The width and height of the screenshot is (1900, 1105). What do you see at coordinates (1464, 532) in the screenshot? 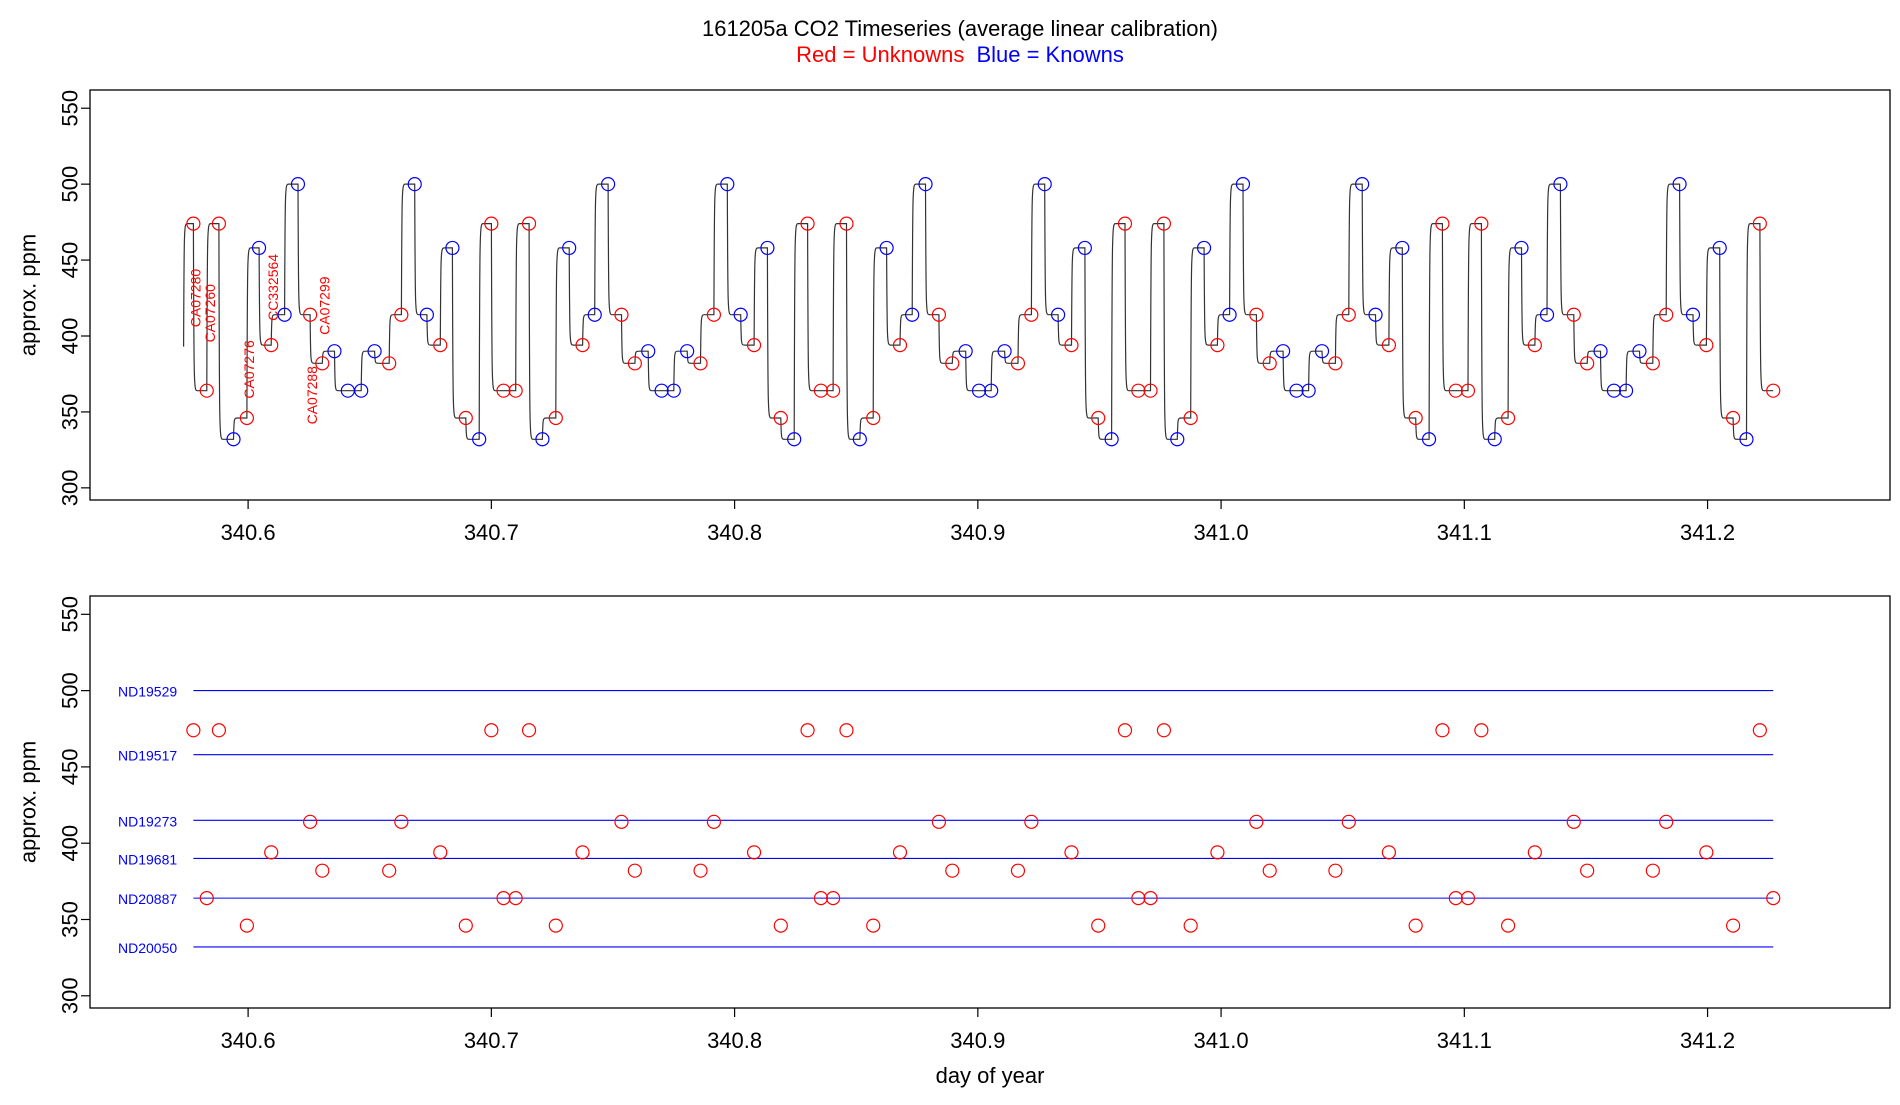
I see `top-x-tick-label: 341.1` at bounding box center [1464, 532].